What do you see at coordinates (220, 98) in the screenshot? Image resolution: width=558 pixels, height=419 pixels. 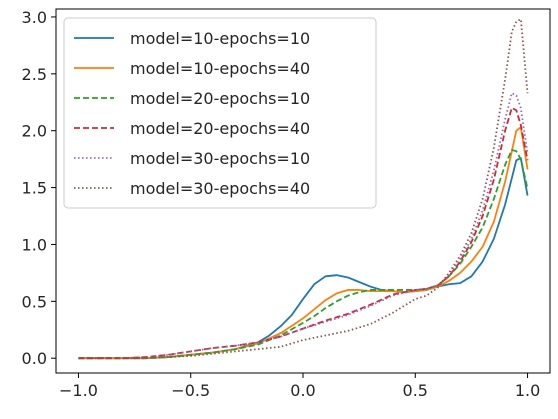 I see `legend-label-3: model=20-epochs=10` at bounding box center [220, 98].